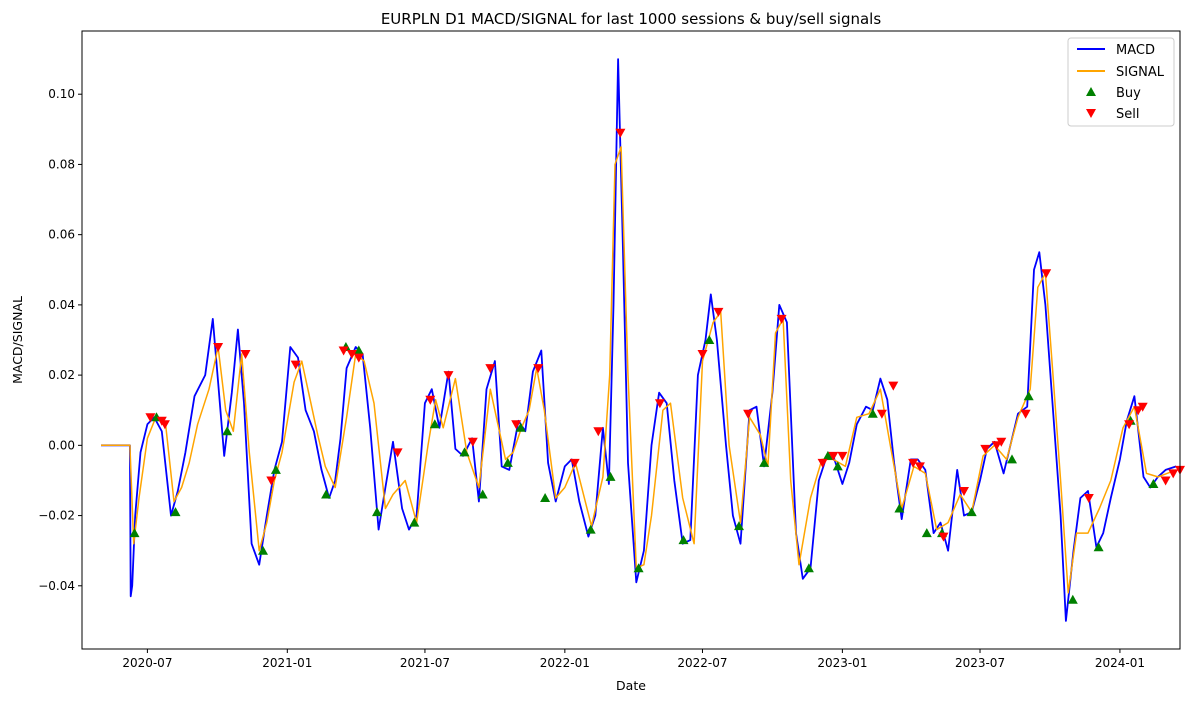 The height and width of the screenshot is (701, 1192). What do you see at coordinates (631, 685) in the screenshot?
I see `x-axis-label: Date` at bounding box center [631, 685].